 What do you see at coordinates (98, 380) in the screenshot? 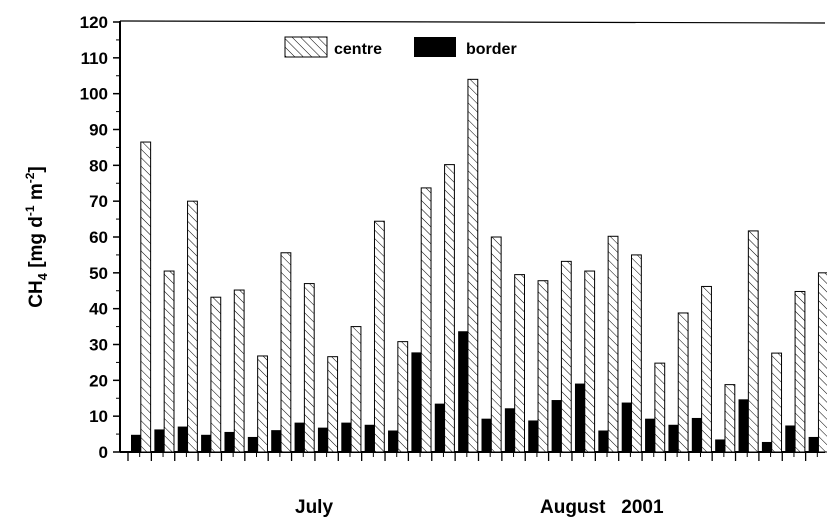
I see `y-tick-label: 20` at bounding box center [98, 380].